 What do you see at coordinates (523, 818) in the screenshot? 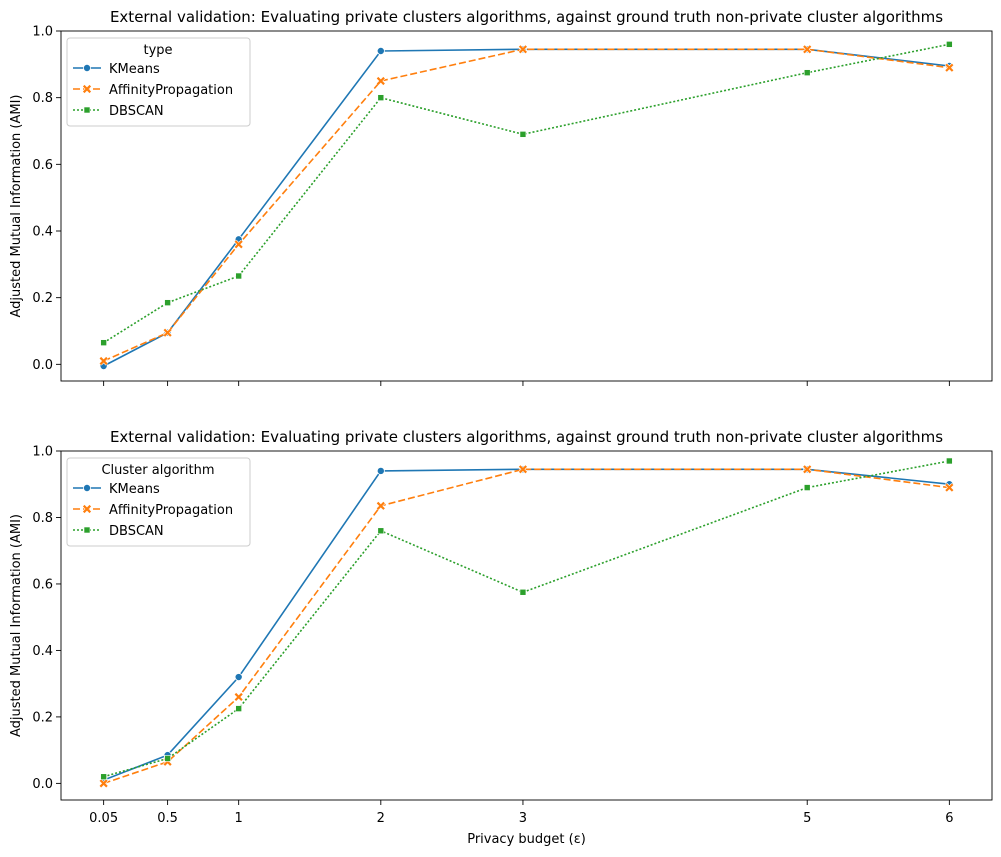
I see `x-tick-label: 3` at bounding box center [523, 818].